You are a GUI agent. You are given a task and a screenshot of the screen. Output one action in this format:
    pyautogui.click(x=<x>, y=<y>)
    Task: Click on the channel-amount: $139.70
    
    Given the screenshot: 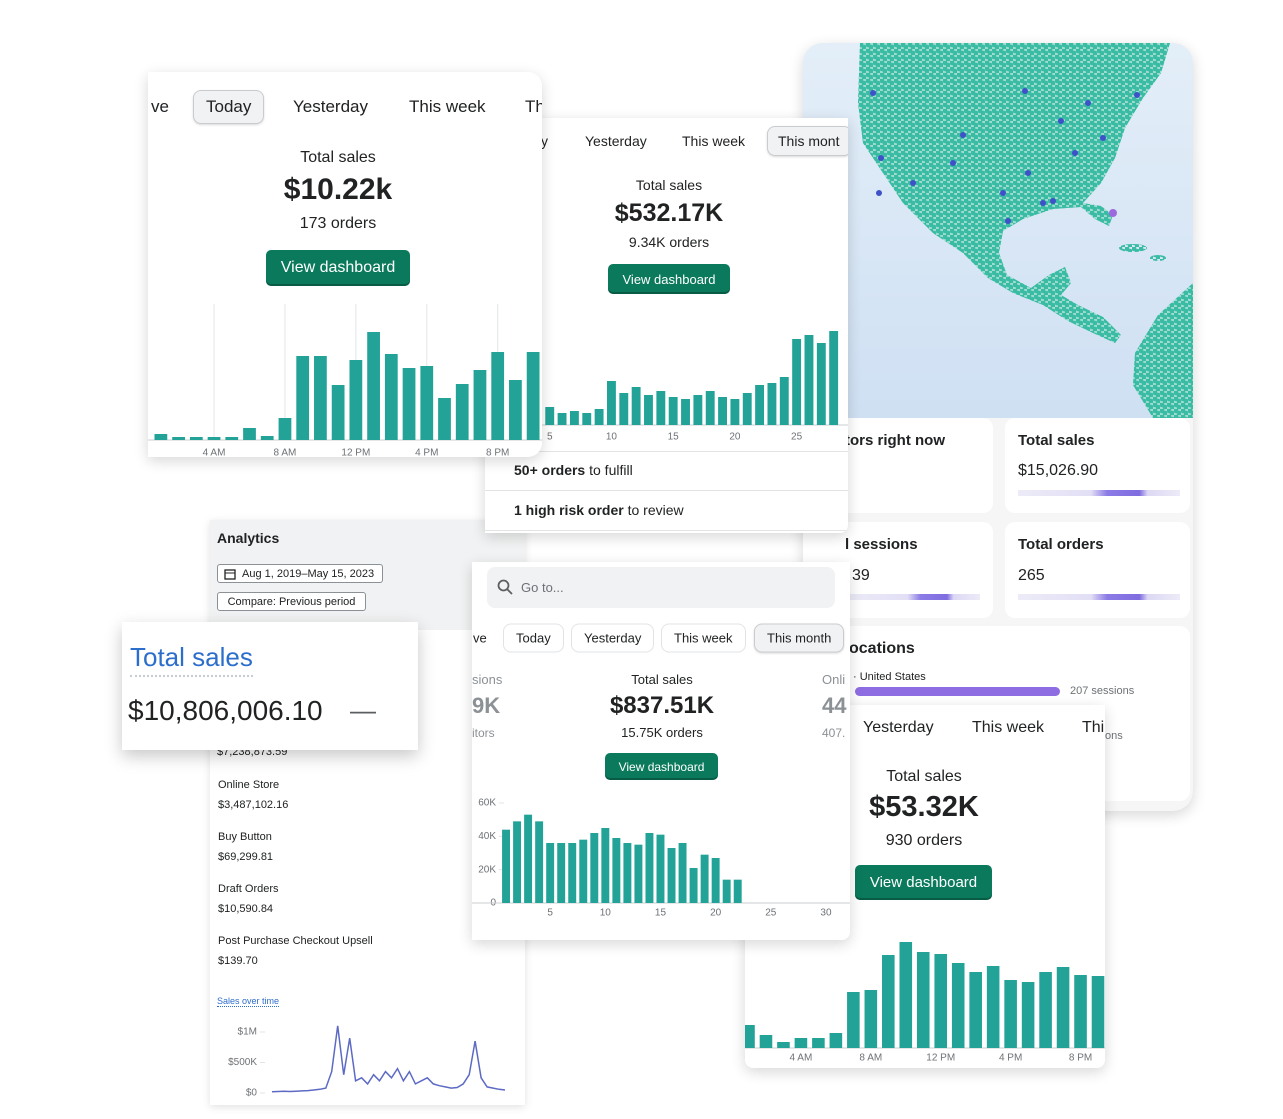 What is the action you would take?
    pyautogui.click(x=238, y=961)
    